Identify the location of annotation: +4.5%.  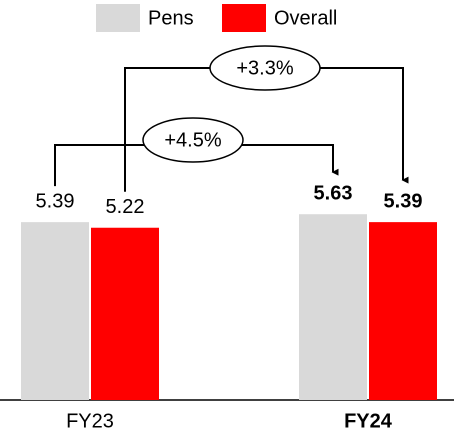
(192, 140).